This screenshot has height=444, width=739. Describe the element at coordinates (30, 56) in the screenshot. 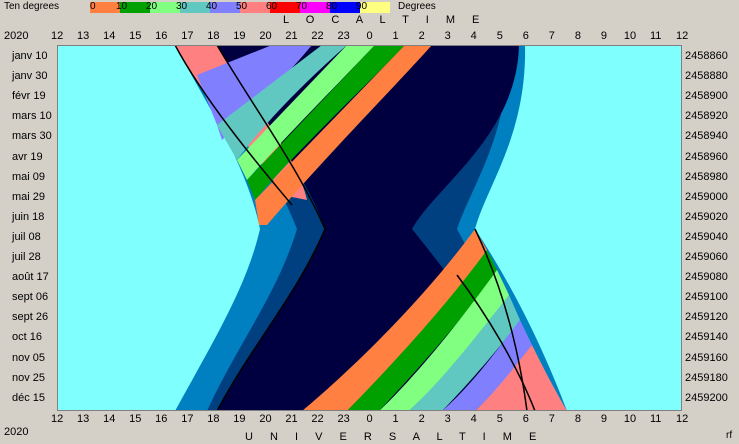

I see `left-tick-label: janv 10` at that location.